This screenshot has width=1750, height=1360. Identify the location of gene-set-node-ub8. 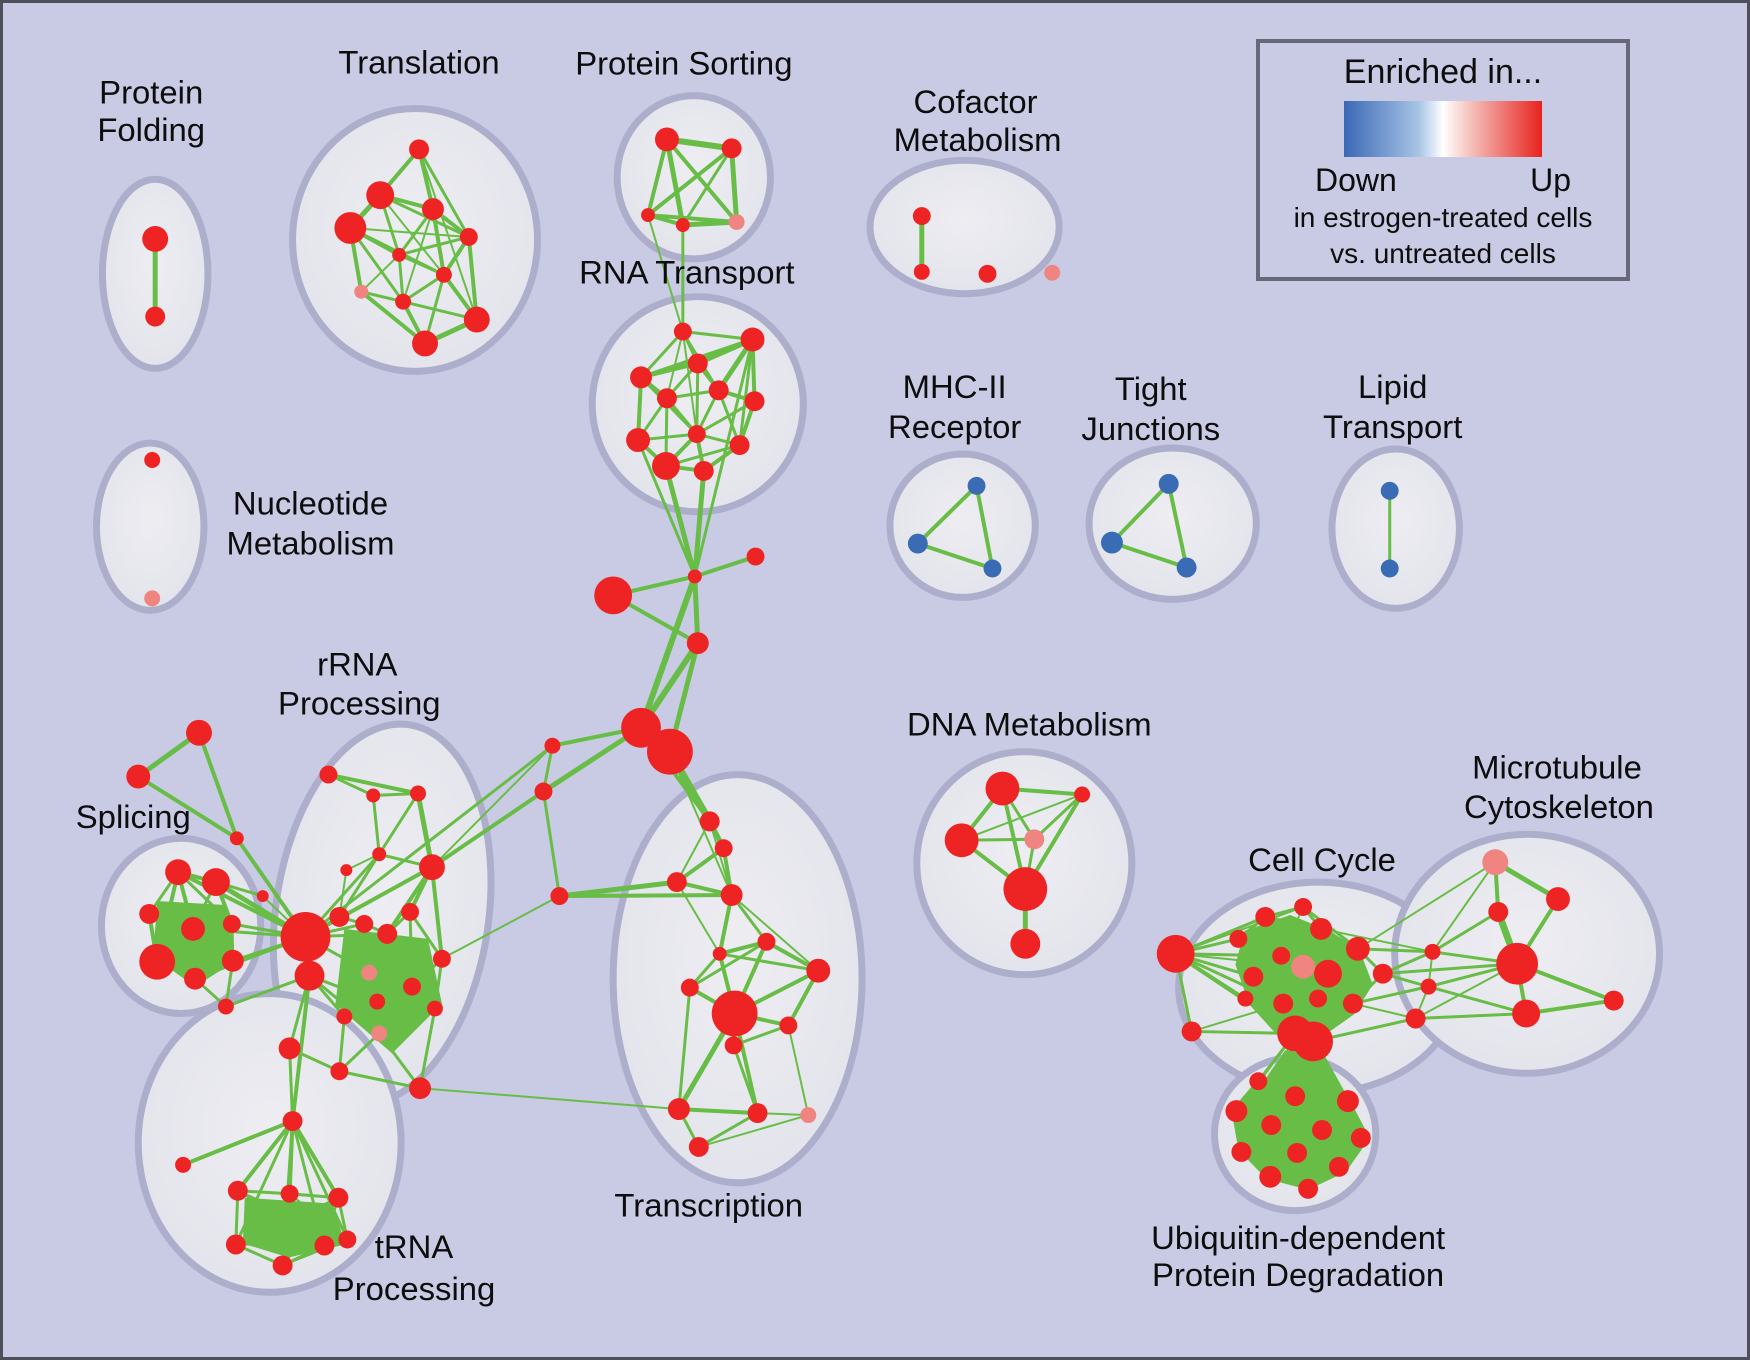
(1241, 1151).